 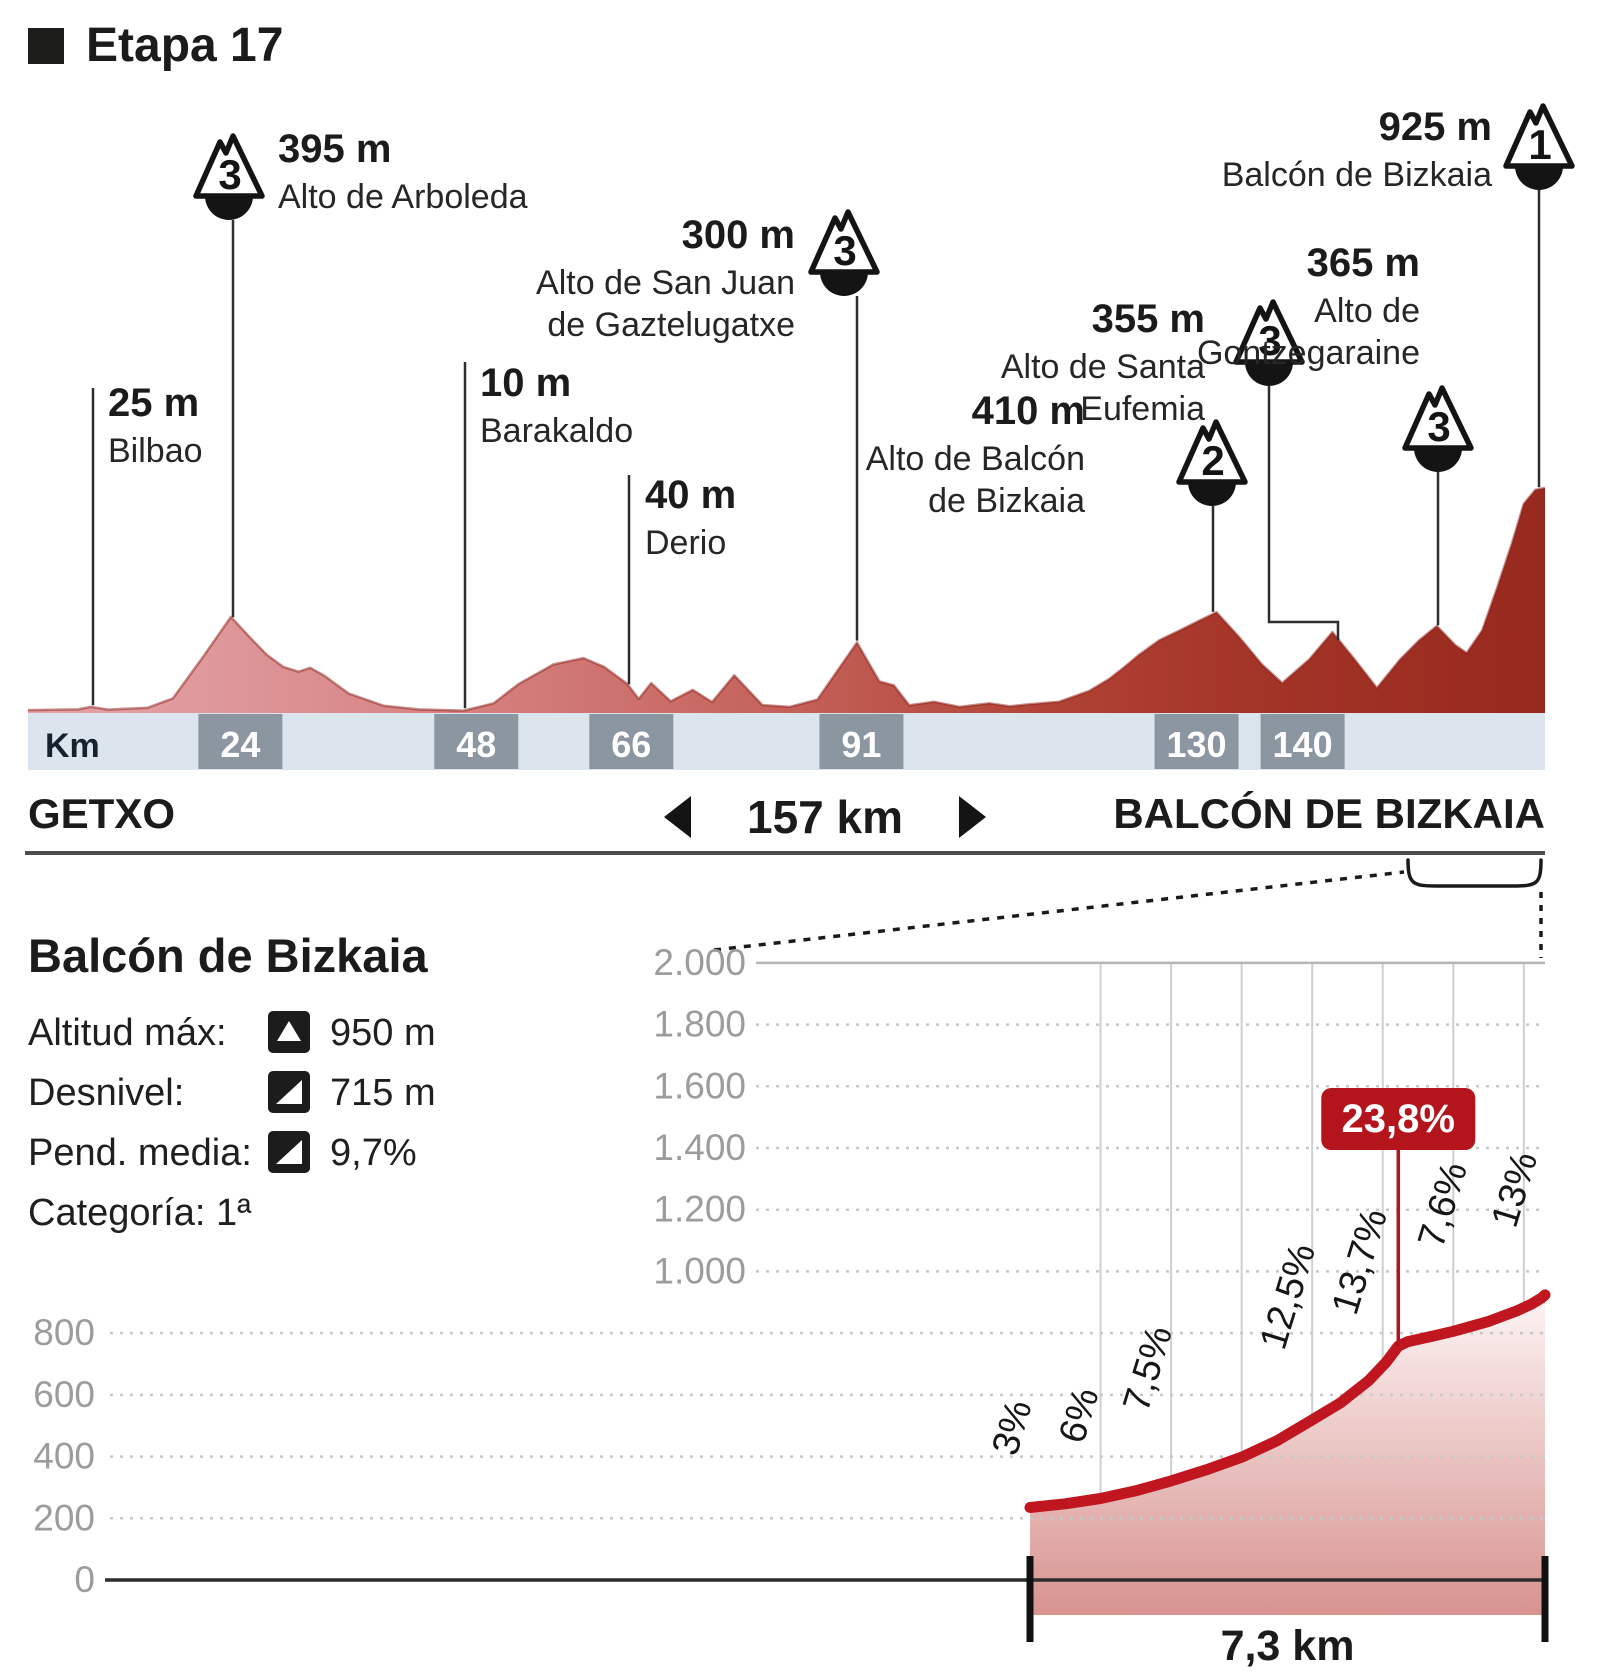 What do you see at coordinates (383, 1093) in the screenshot?
I see `stat-value: 715 m` at bounding box center [383, 1093].